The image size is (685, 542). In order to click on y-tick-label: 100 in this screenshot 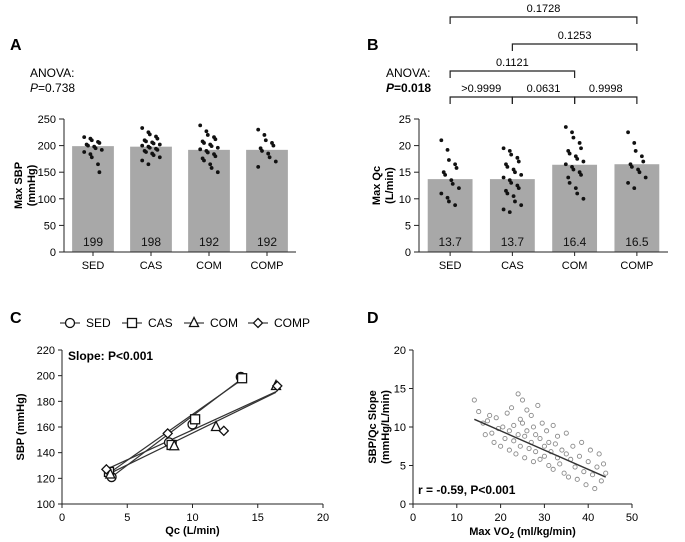, I will do `click(47, 200)`.